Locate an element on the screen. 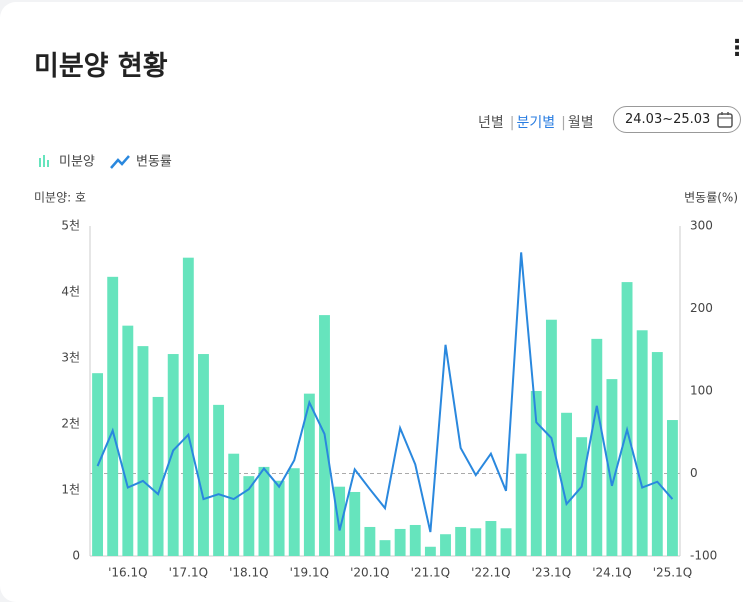 The height and width of the screenshot is (602, 743). y2-tick-label: 100 is located at coordinates (701, 391).